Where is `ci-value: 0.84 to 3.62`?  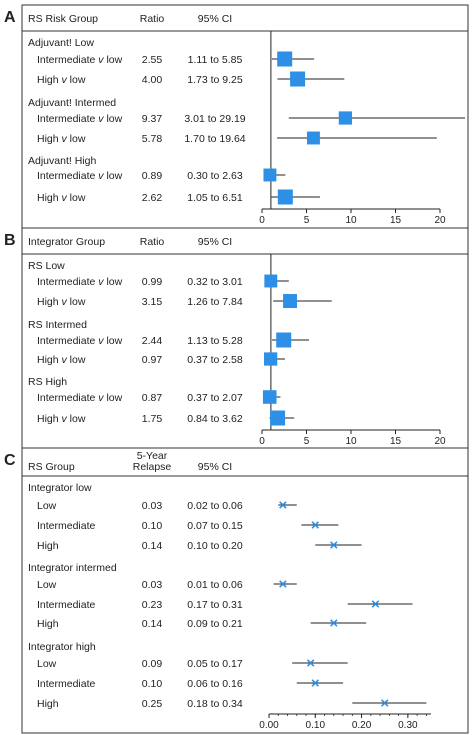
ci-value: 0.84 to 3.62 is located at coordinates (215, 419).